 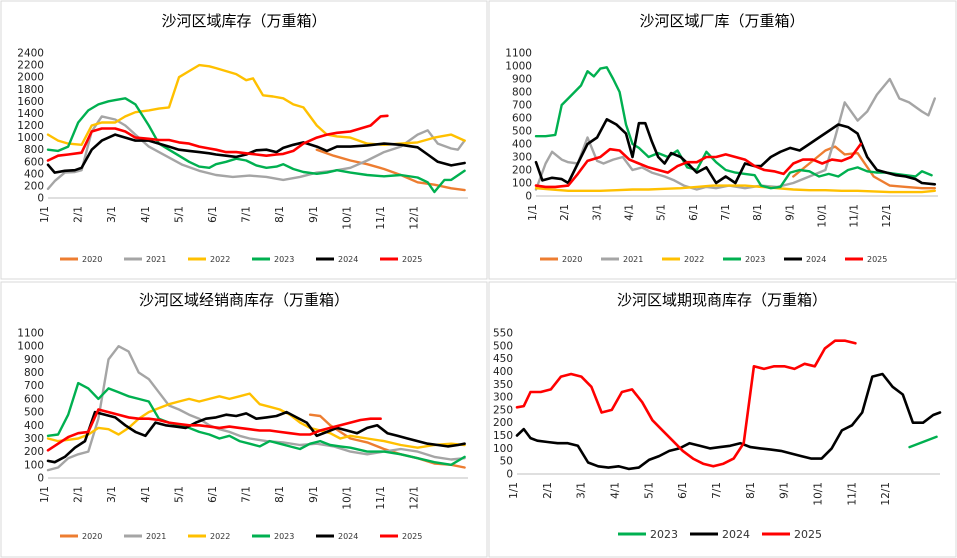 I want to click on y-tick-label: 1600, so click(x=30, y=102).